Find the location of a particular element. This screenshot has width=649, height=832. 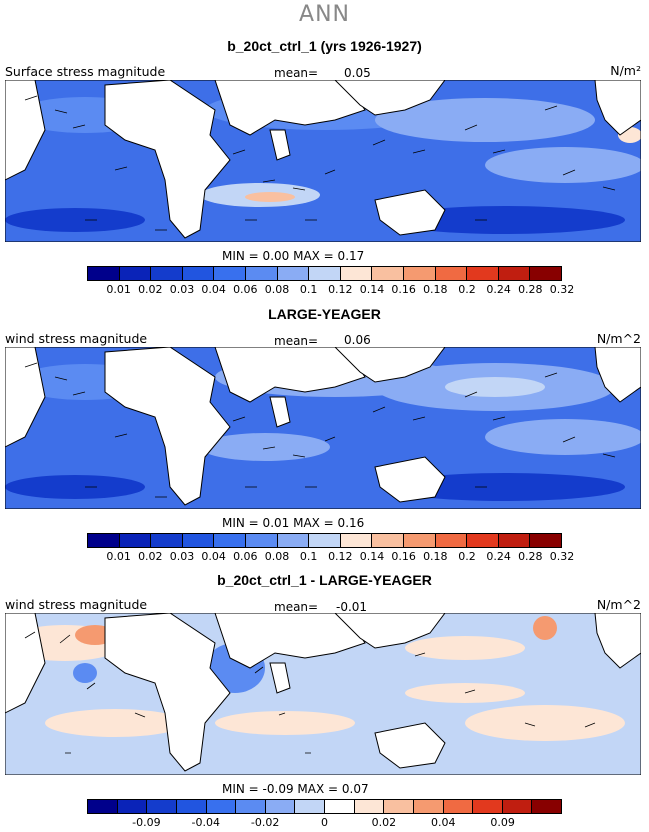

cb1-tick: 0.16 is located at coordinates (403, 289).